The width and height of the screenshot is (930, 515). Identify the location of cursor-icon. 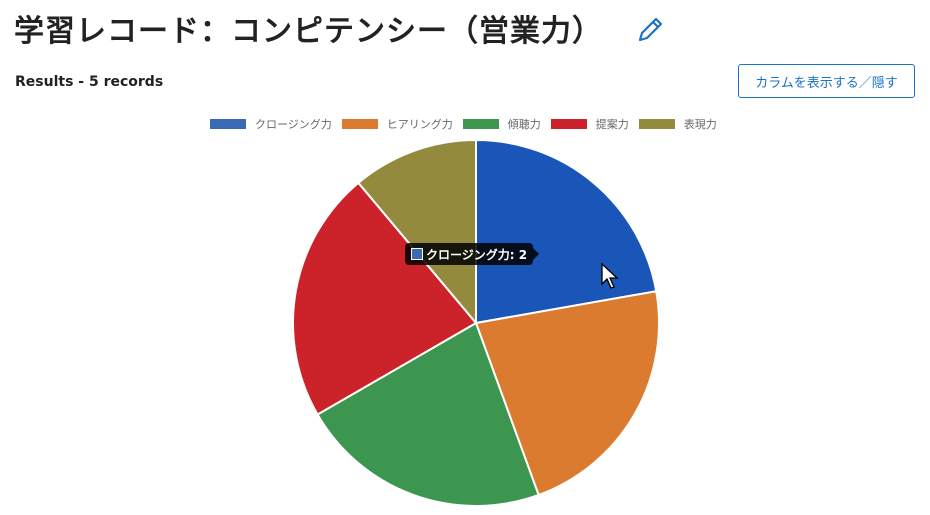
(610, 275).